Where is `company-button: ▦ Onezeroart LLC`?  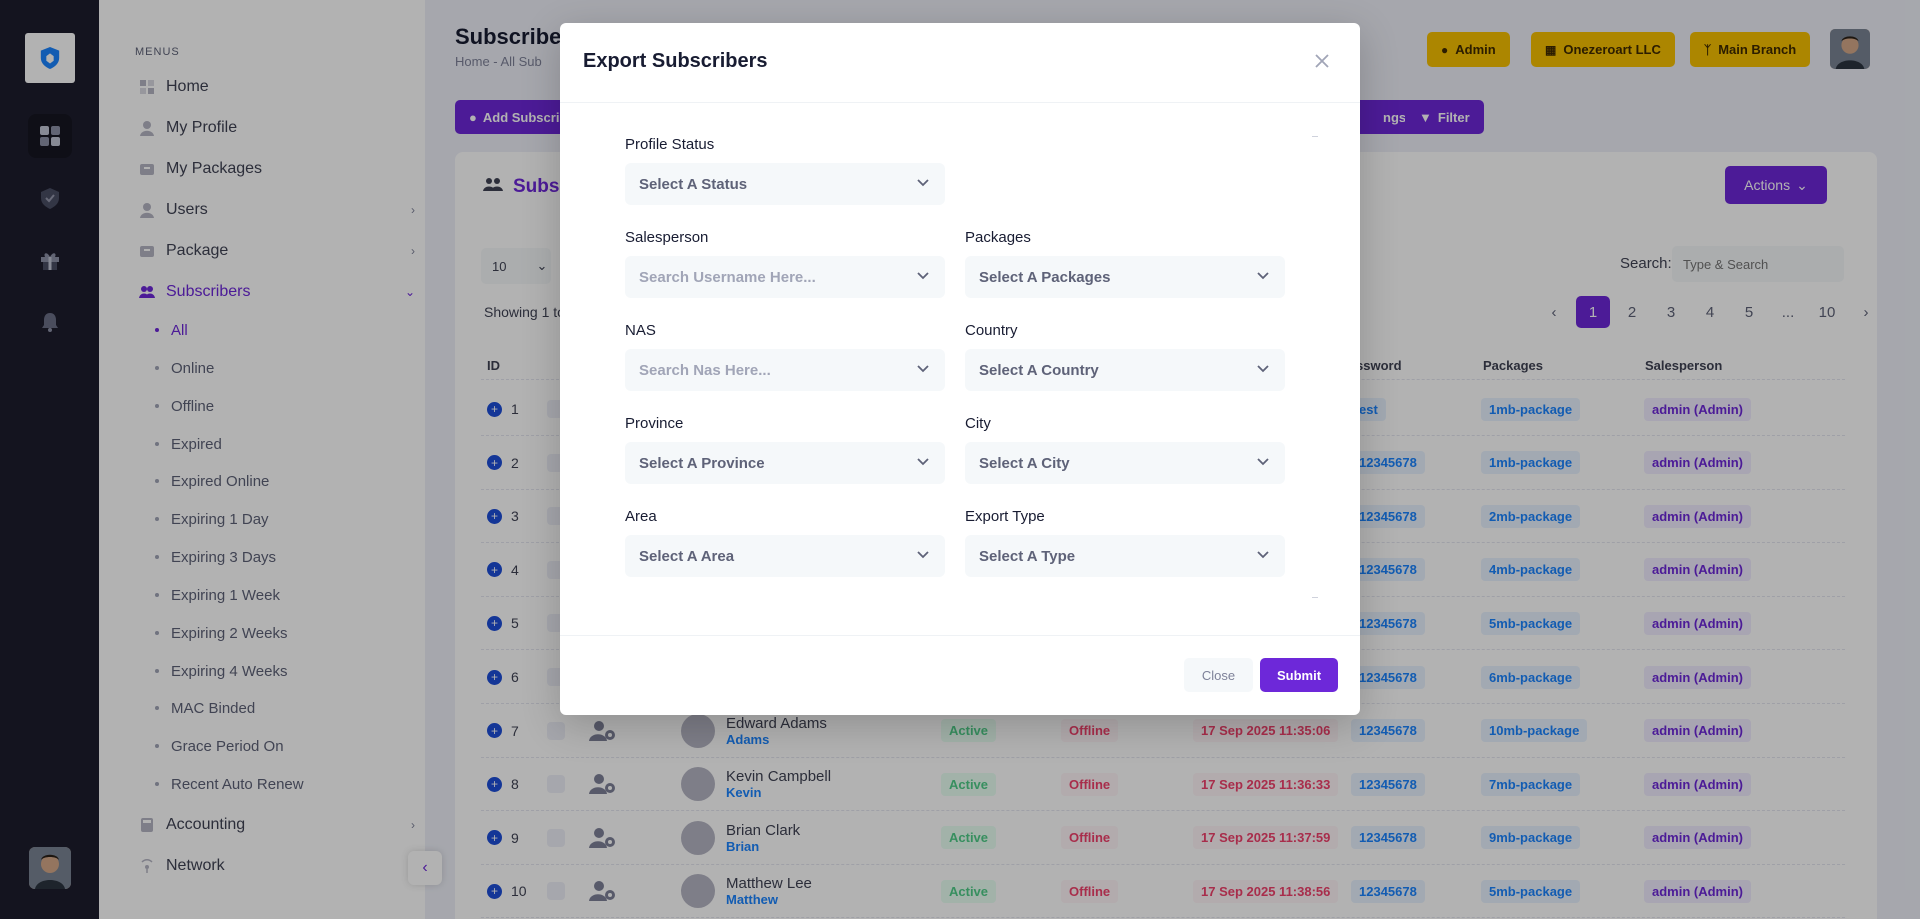 company-button: ▦ Onezeroart LLC is located at coordinates (1603, 49).